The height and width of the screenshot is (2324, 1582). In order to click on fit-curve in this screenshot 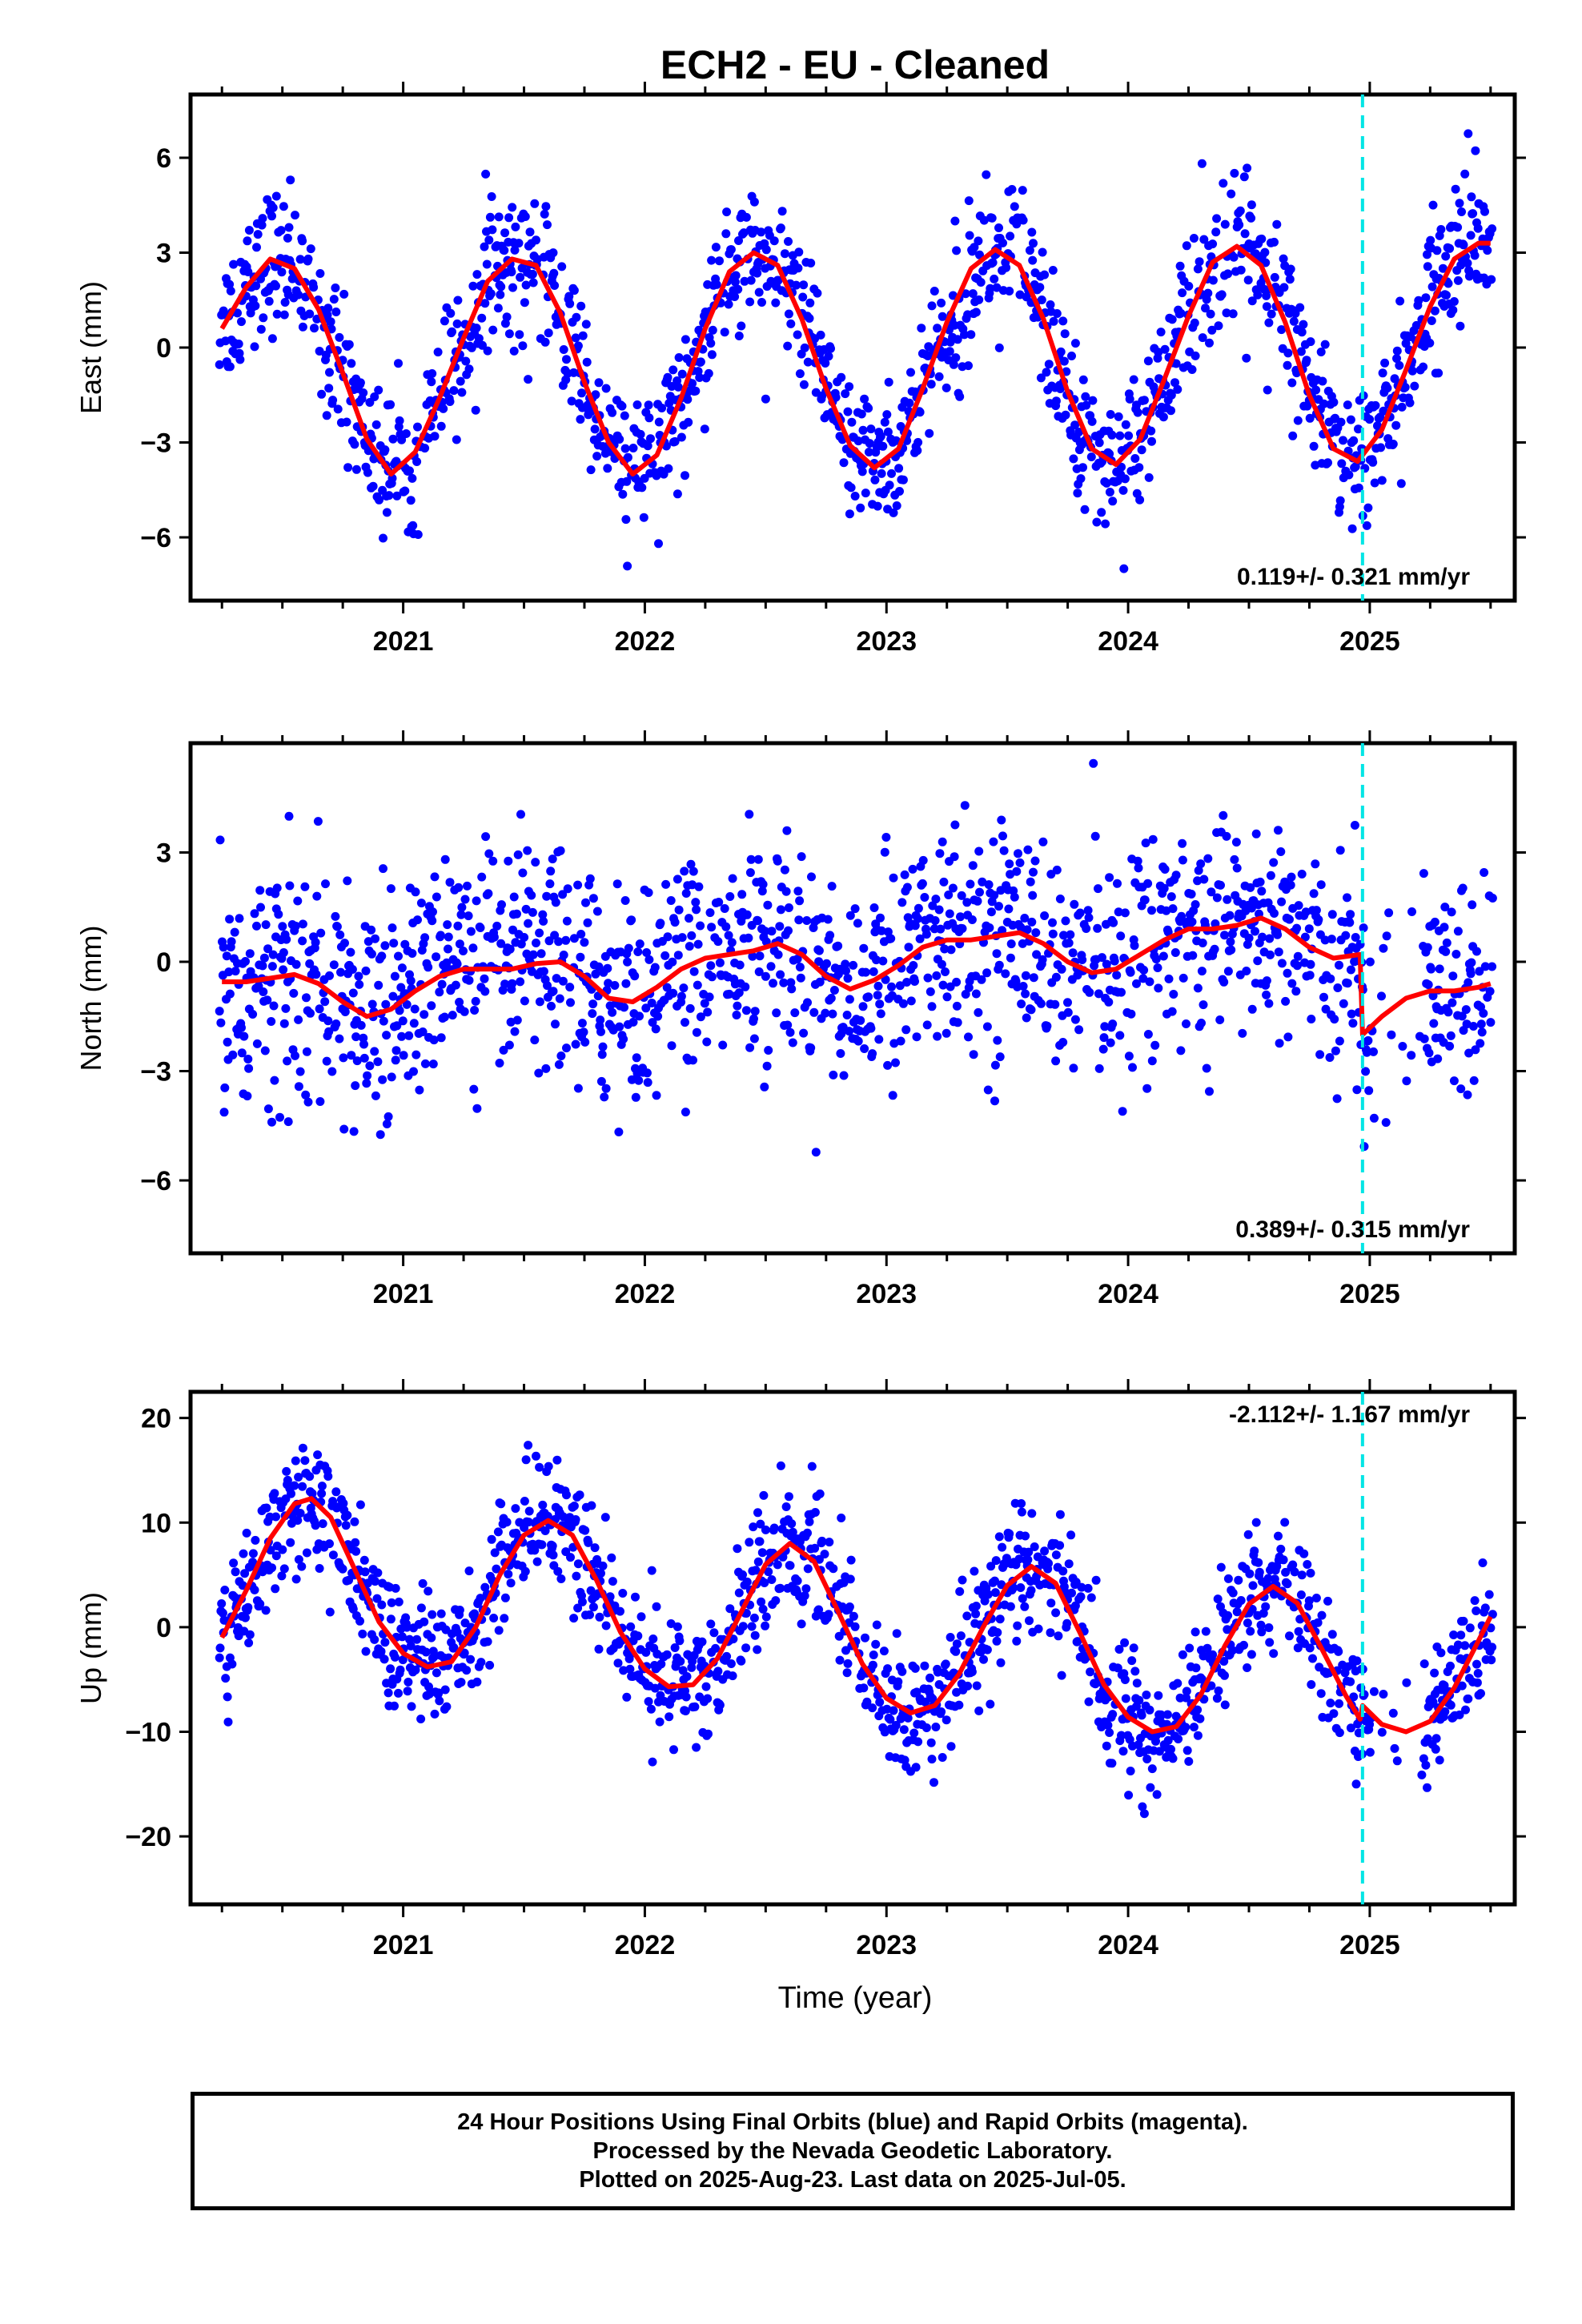, I will do `click(855, 358)`.